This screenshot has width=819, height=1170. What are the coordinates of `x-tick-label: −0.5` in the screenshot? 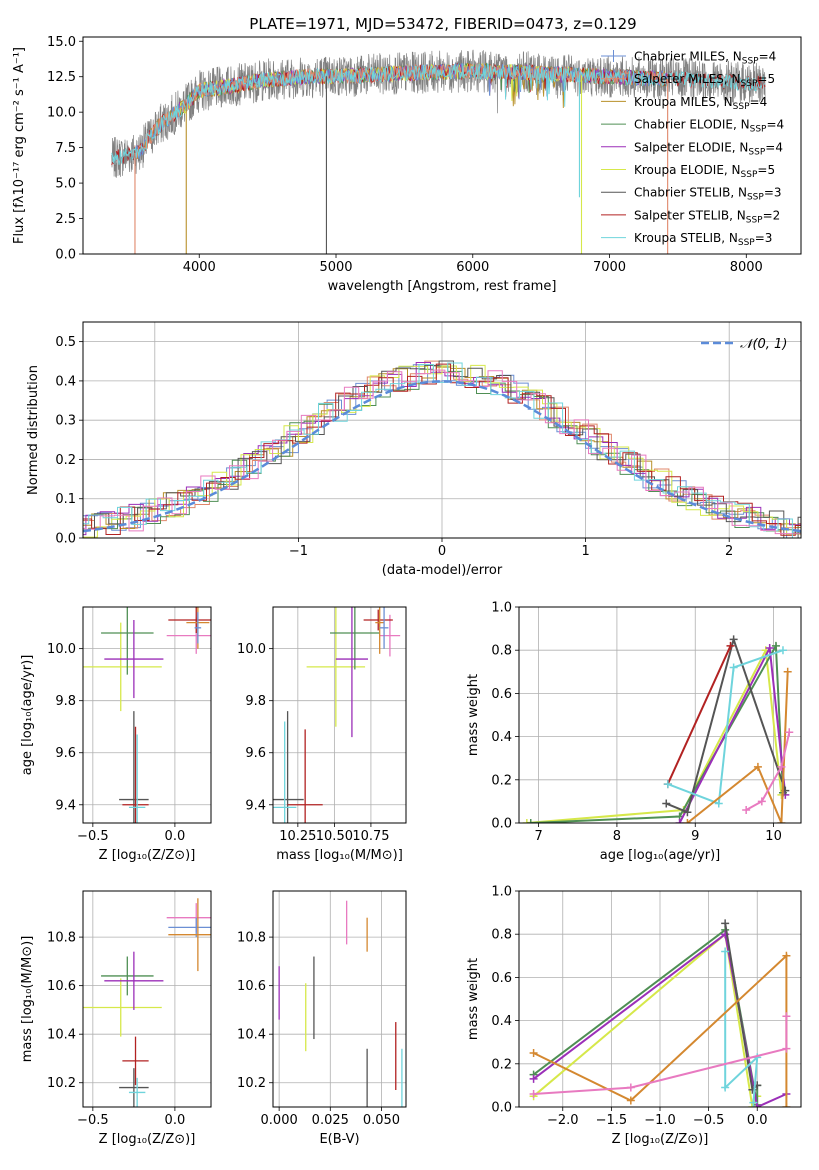 It's located at (93, 836).